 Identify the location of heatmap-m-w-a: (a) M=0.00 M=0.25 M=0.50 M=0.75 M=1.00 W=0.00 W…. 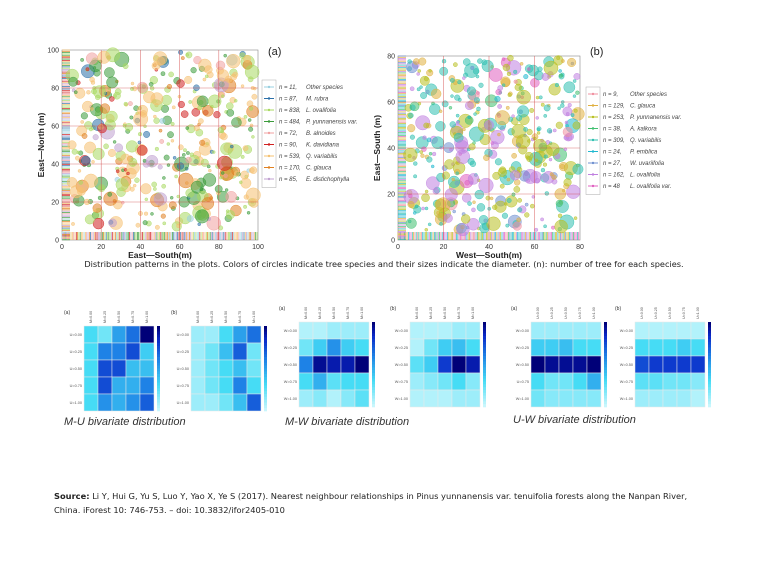
(327, 357).